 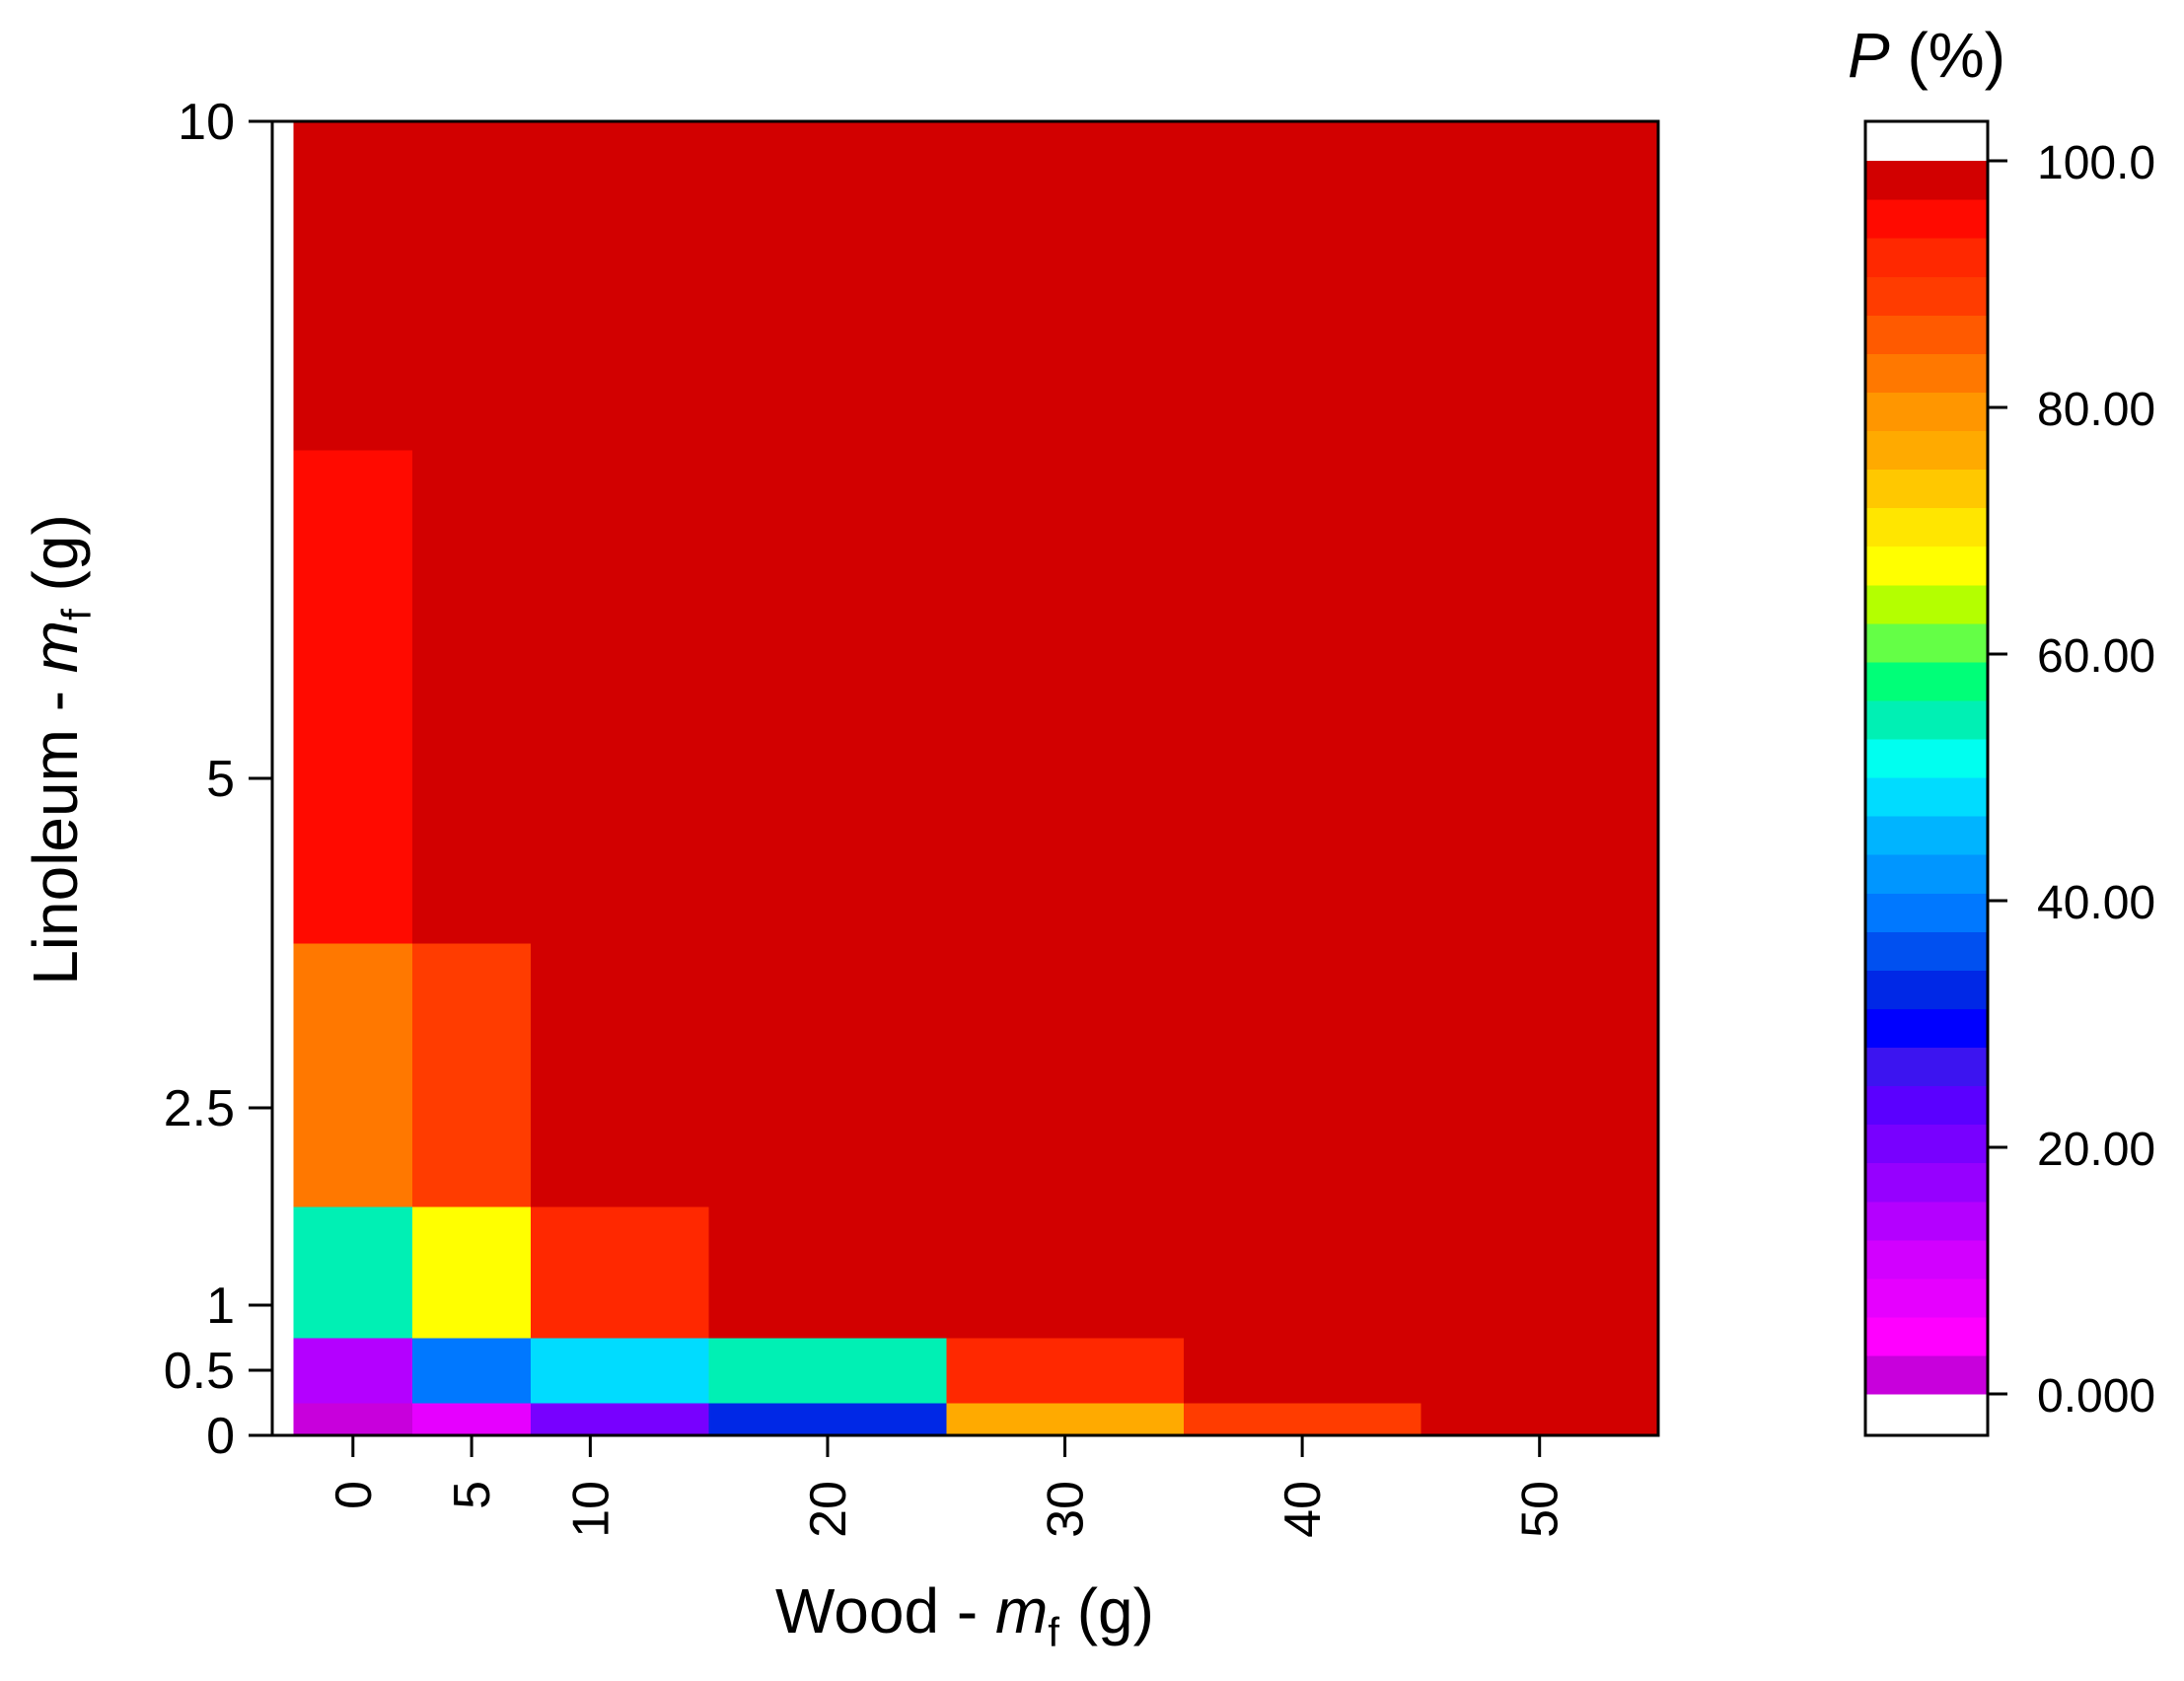 I want to click on x-tick-label: 30, so click(x=1066, y=1509).